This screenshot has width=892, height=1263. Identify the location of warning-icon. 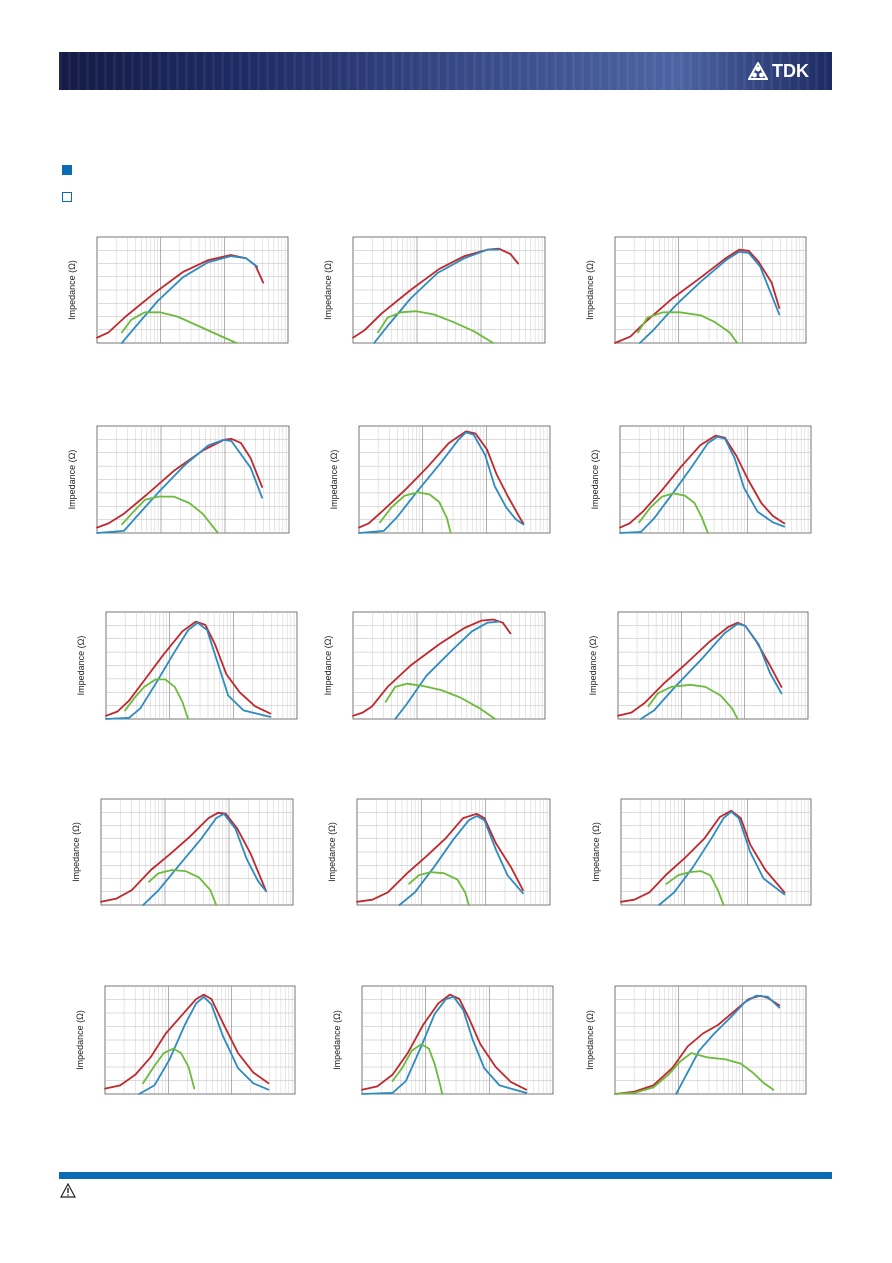
(68, 1190).